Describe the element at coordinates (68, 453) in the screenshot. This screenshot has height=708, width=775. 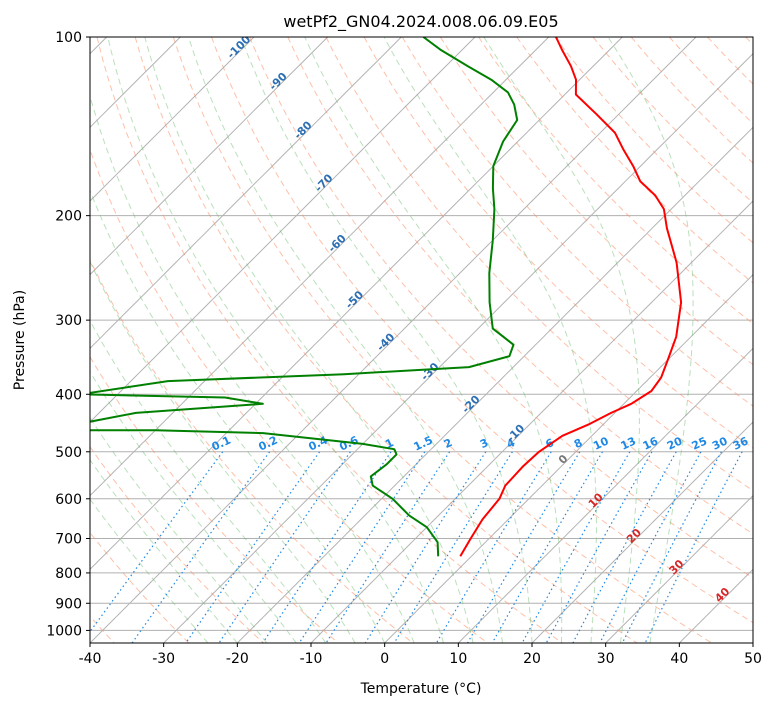
I see `y-tick-label: 500` at that location.